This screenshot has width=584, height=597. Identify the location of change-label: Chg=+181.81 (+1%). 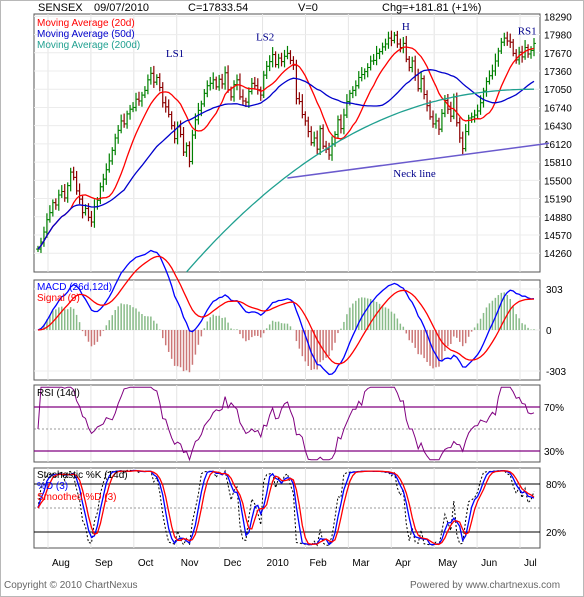
(432, 8).